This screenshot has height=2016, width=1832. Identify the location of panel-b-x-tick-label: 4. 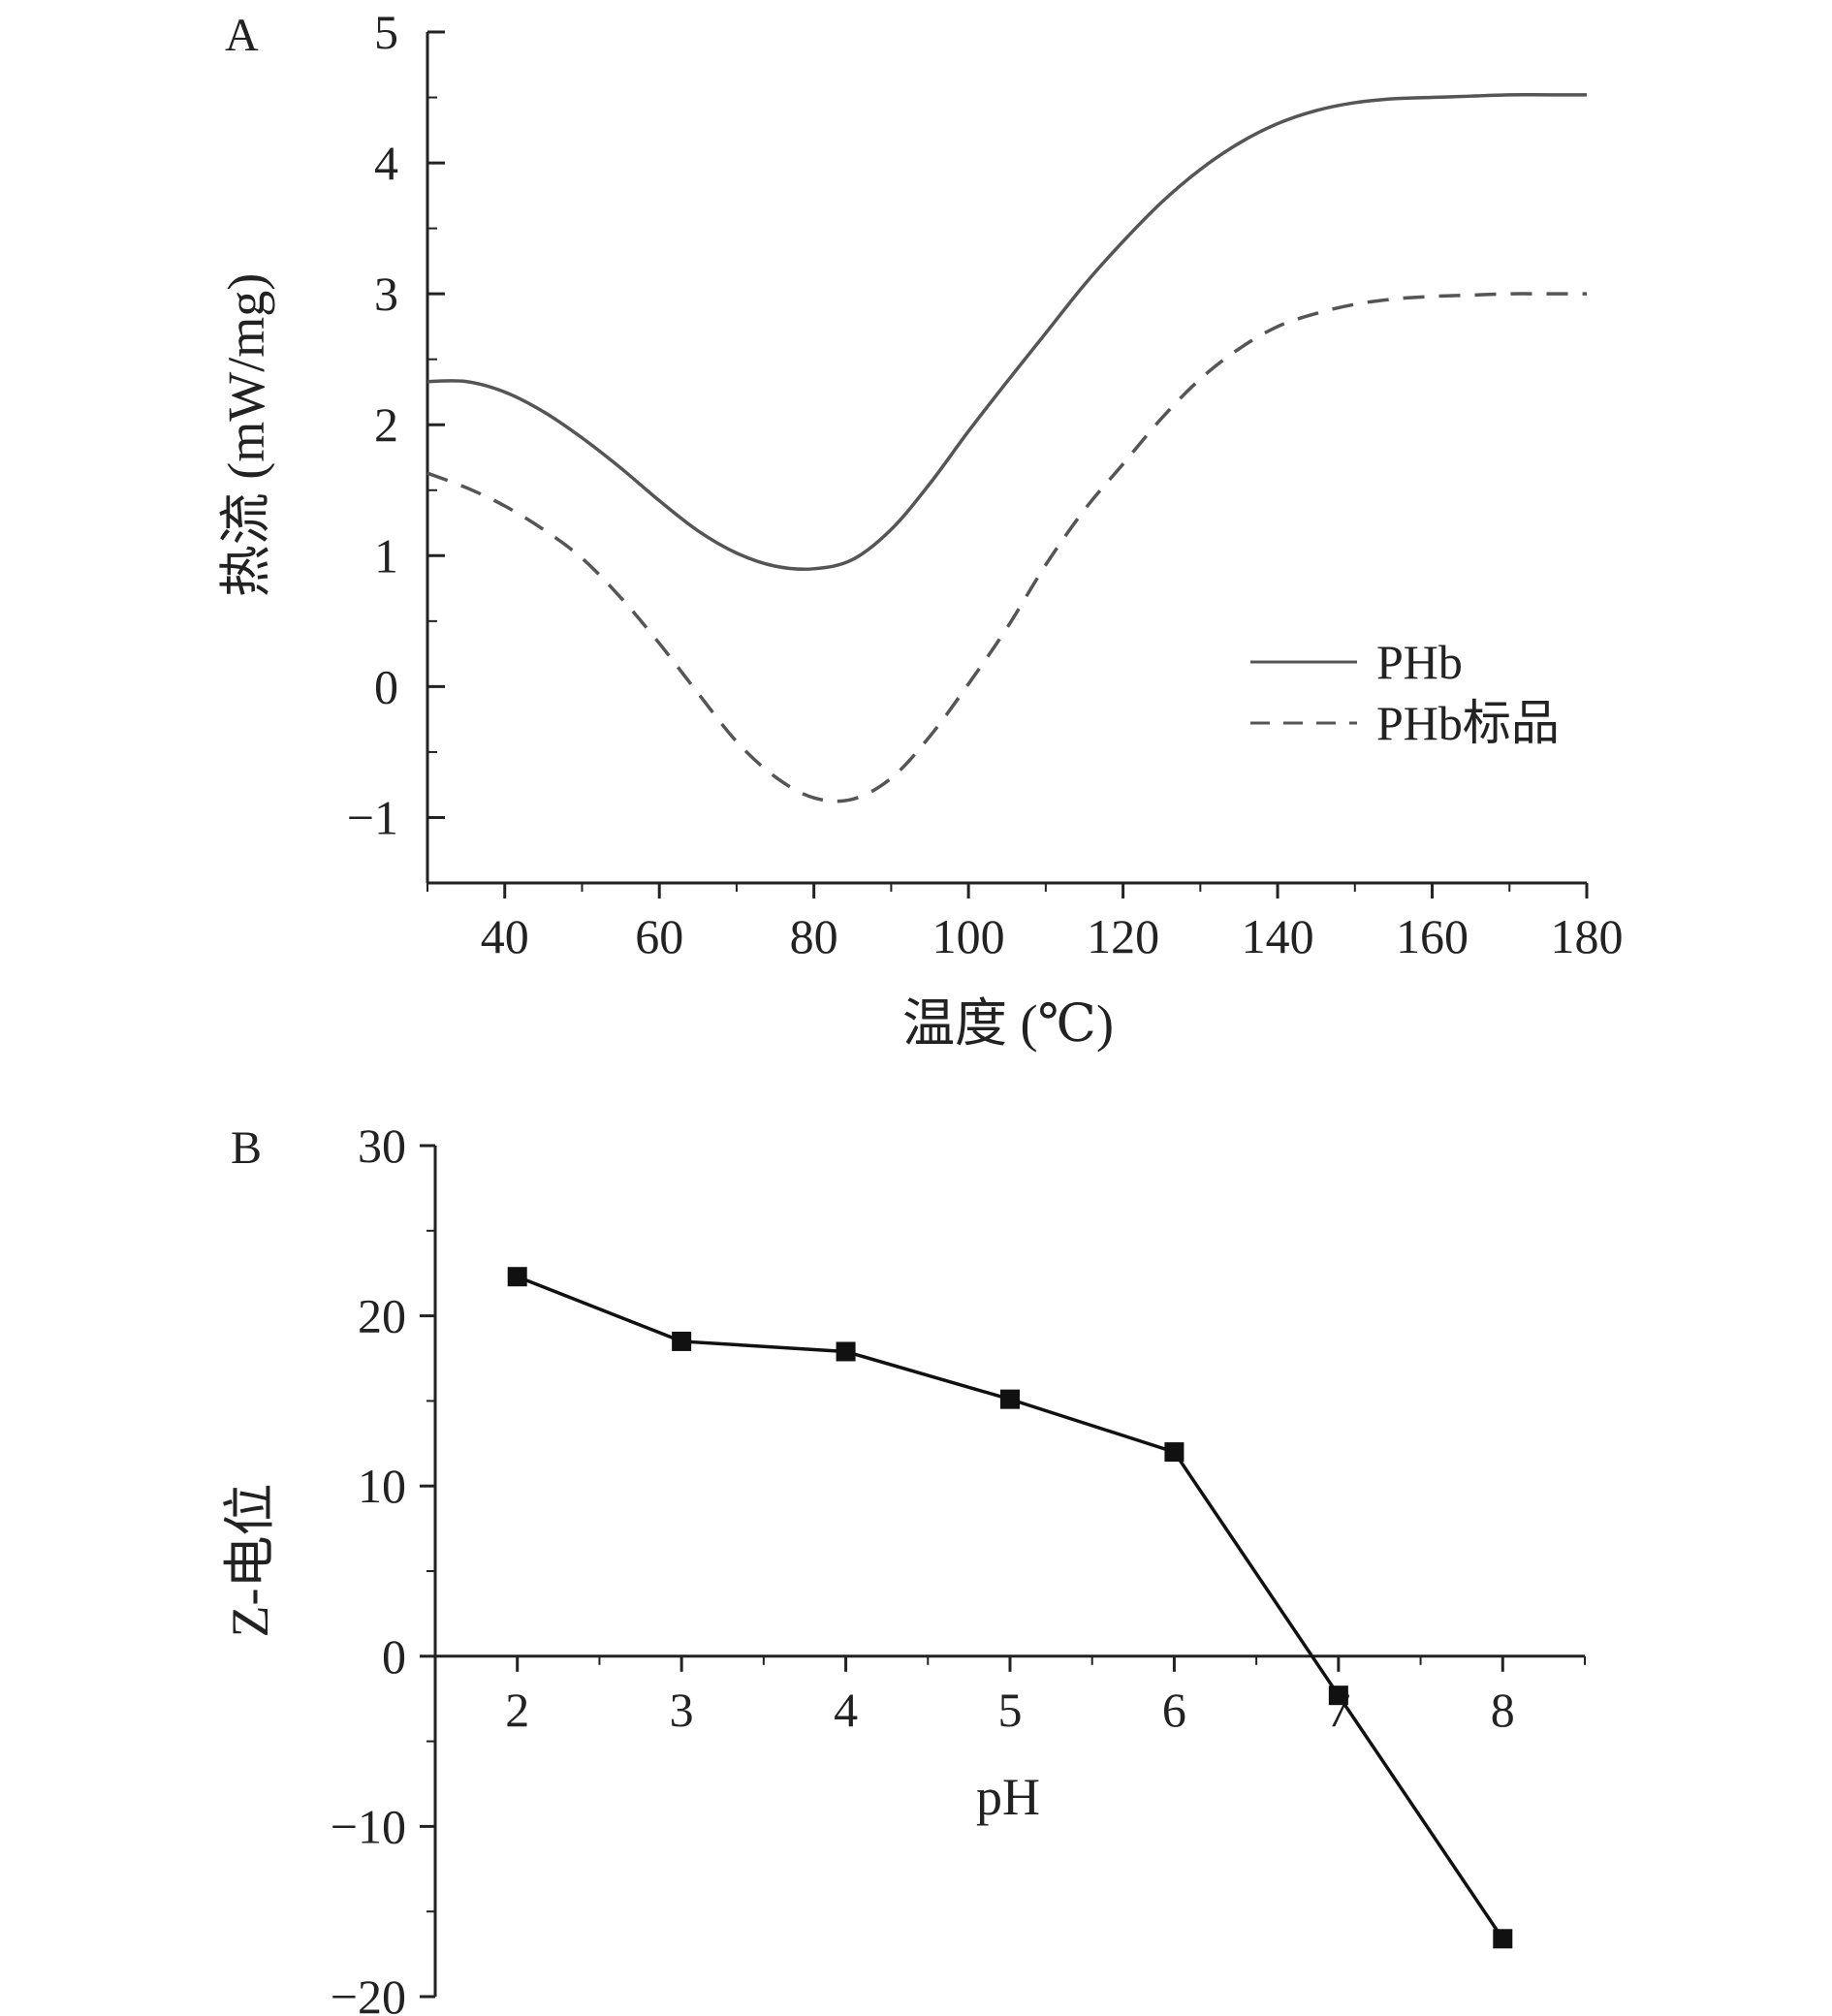
(846, 1710).